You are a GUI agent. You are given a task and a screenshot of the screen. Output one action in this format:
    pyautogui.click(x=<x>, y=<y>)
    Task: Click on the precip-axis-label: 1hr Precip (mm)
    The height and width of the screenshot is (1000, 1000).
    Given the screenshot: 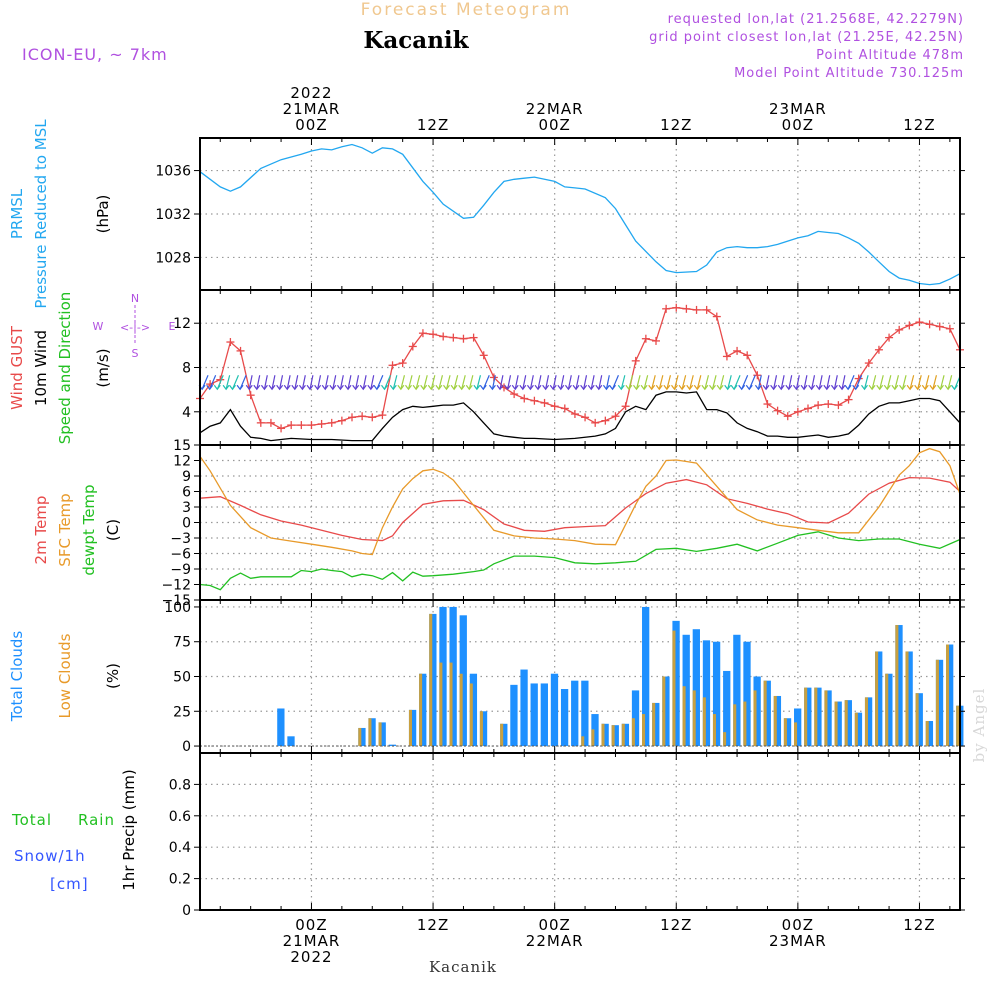 What is the action you would take?
    pyautogui.click(x=129, y=829)
    